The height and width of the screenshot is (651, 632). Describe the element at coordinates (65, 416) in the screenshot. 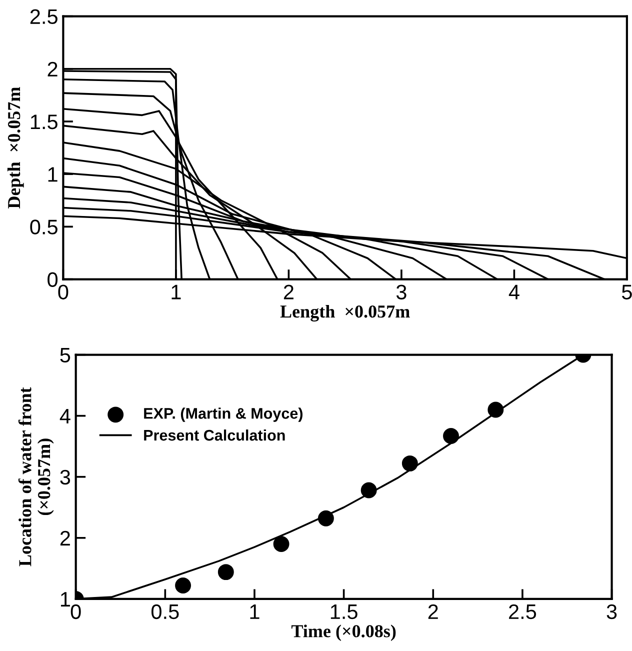

I see `y-tick-label: 4` at that location.